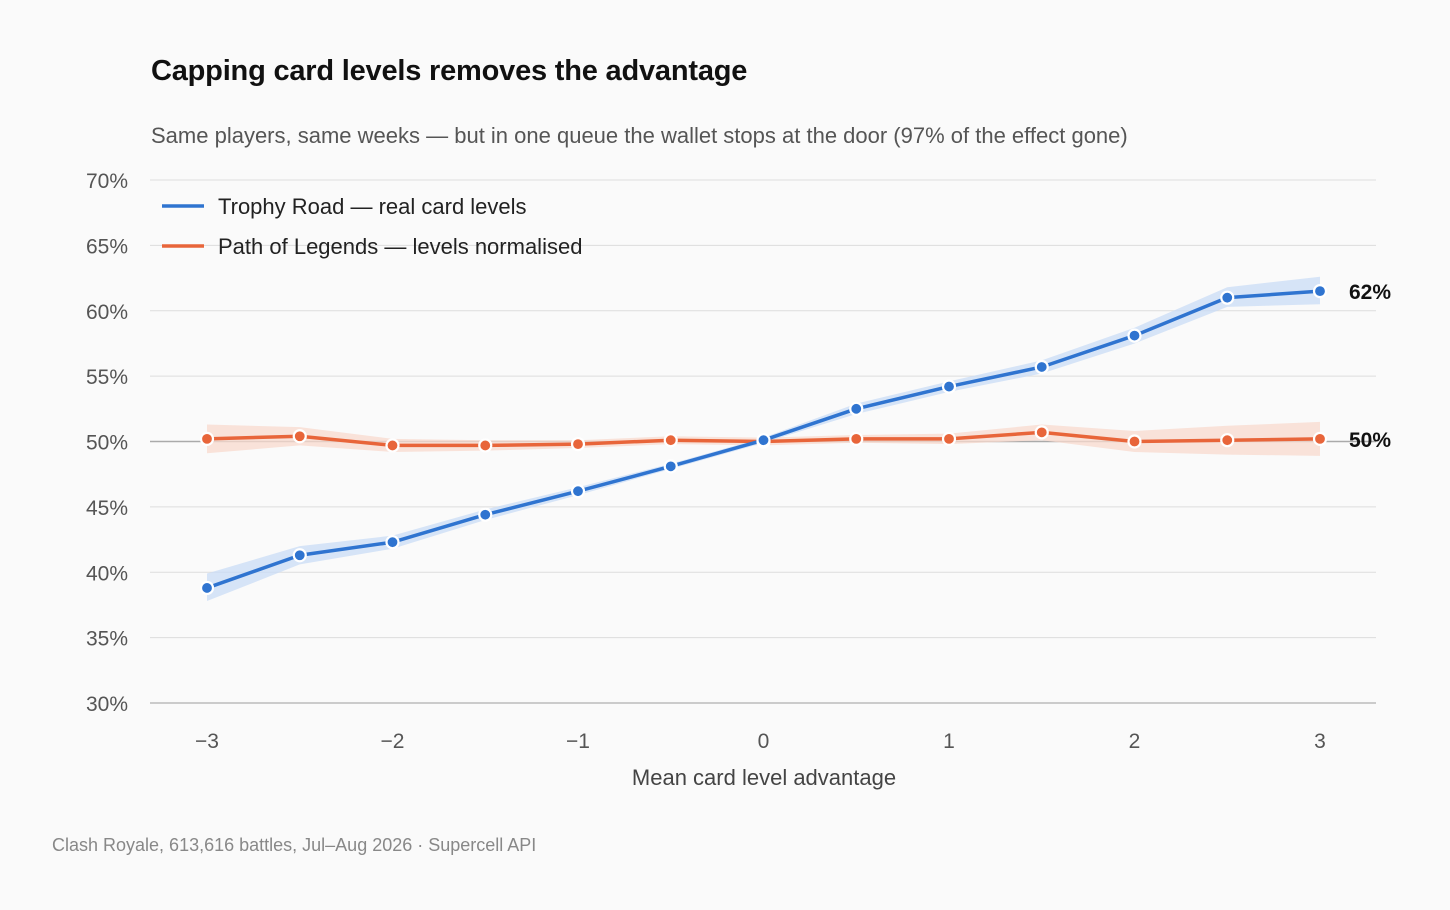 The width and height of the screenshot is (1450, 910). I want to click on legend-label-path-of-legends: Path of Legends — levels normalised, so click(400, 246).